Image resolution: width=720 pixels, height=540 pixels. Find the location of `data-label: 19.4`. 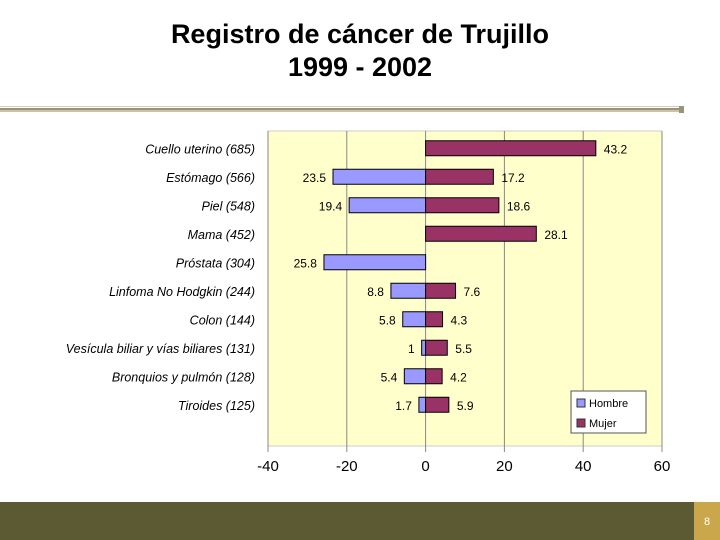

data-label: 19.4 is located at coordinates (331, 206).